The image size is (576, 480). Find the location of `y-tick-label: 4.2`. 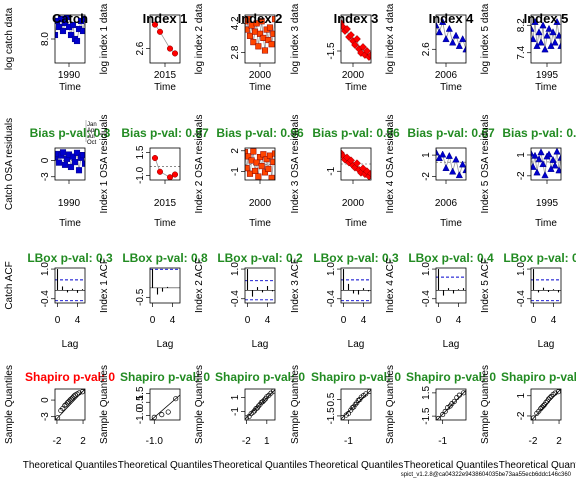

y-tick-label: 4.2 is located at coordinates (235, 23).